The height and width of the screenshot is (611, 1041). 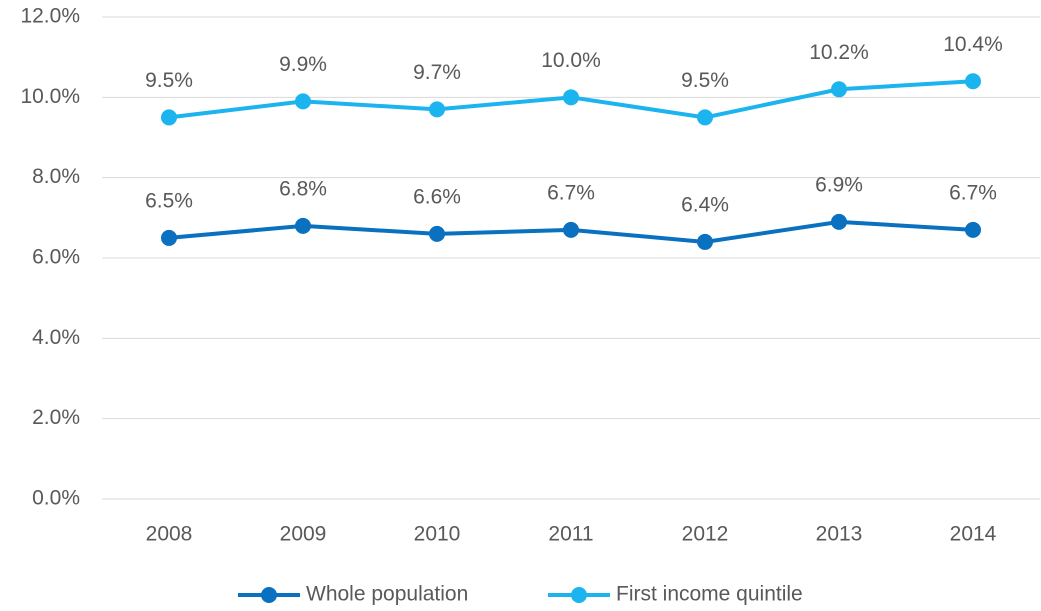 What do you see at coordinates (973, 534) in the screenshot?
I see `x-tick-label: 2014` at bounding box center [973, 534].